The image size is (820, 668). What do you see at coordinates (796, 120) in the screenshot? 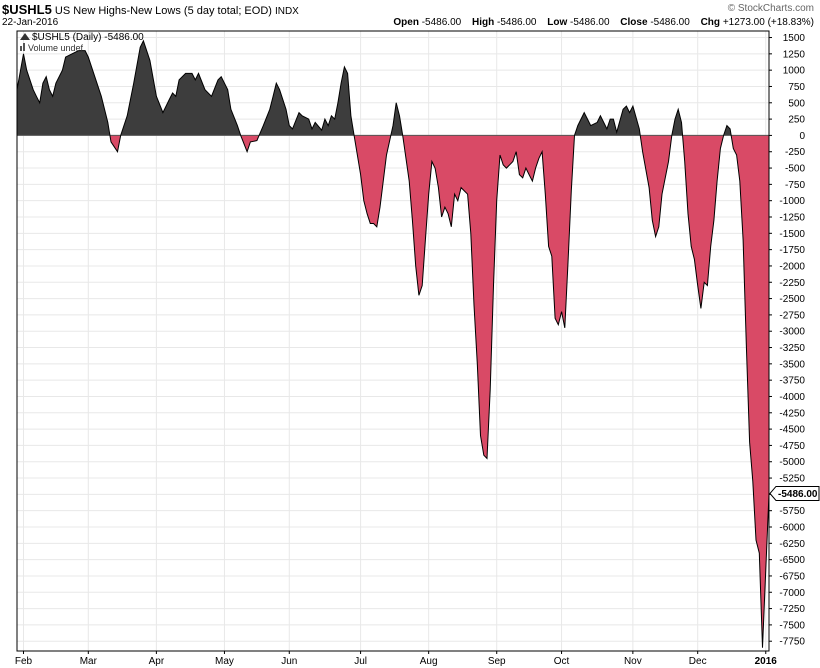
I see `y-tick-label: 250` at bounding box center [796, 120].